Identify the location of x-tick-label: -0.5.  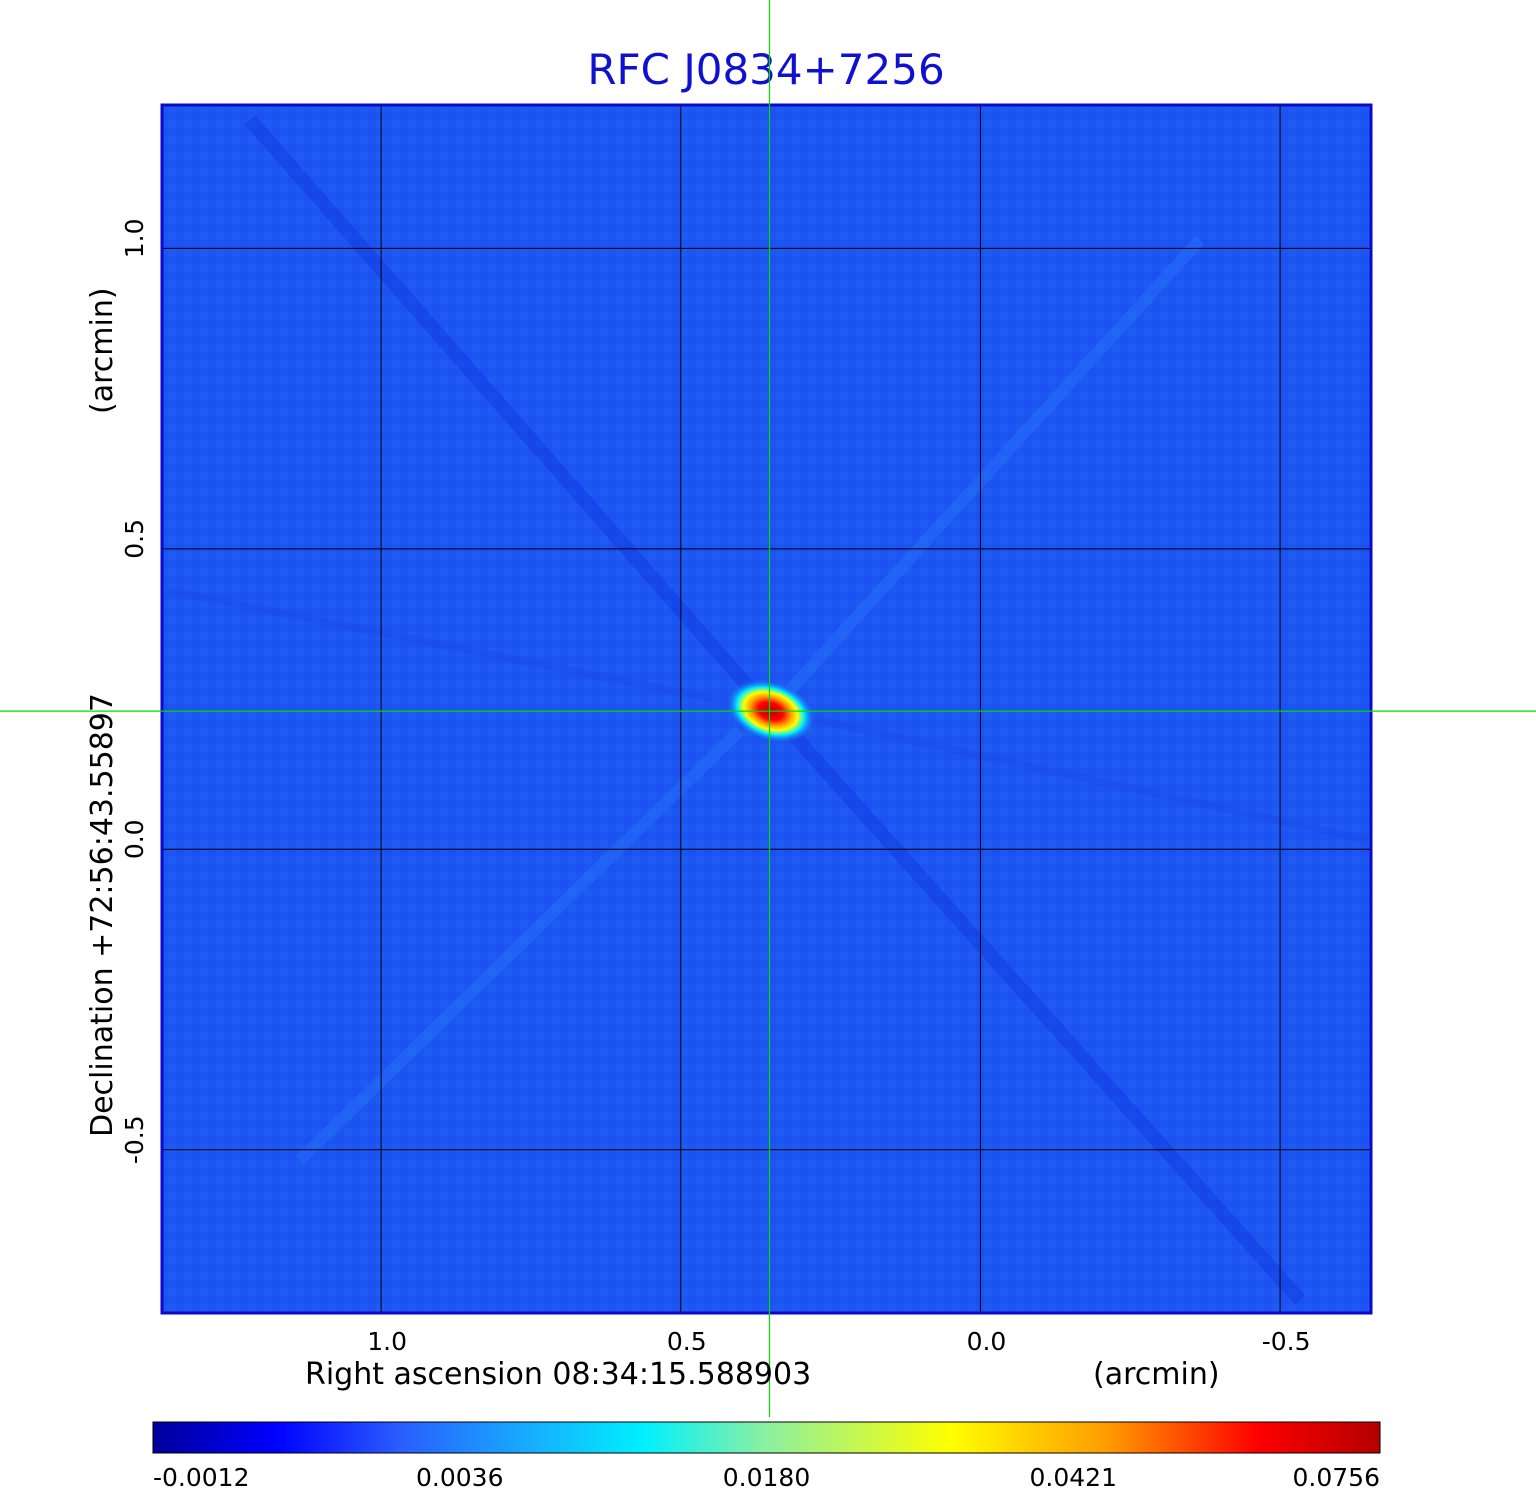
(1286, 1341).